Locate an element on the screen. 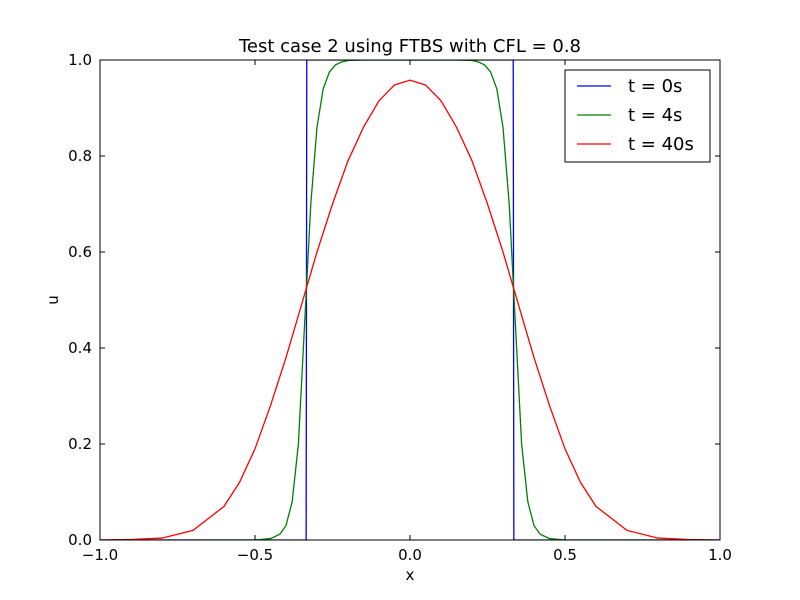 The width and height of the screenshot is (800, 600). legend-label-2: t = 40s is located at coordinates (661, 144).